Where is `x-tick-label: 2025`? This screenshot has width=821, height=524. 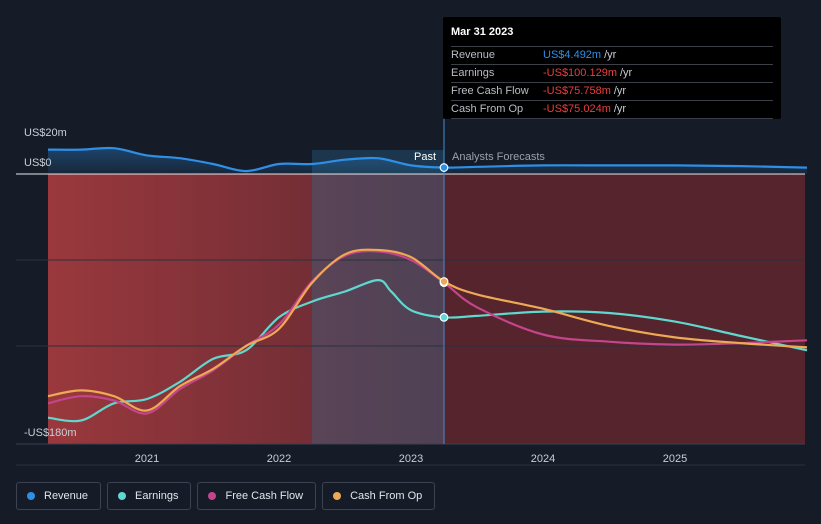 x-tick-label: 2025 is located at coordinates (675, 459).